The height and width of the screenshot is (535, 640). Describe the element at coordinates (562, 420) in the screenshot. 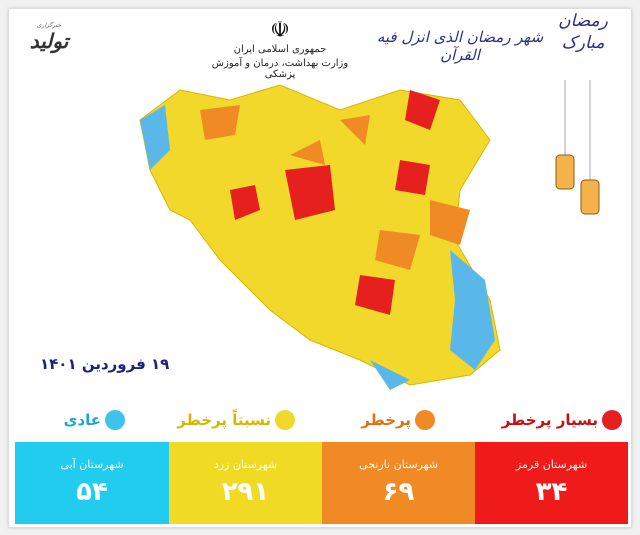

I see `legend-very-high-risk: بسیار پرخطر` at that location.